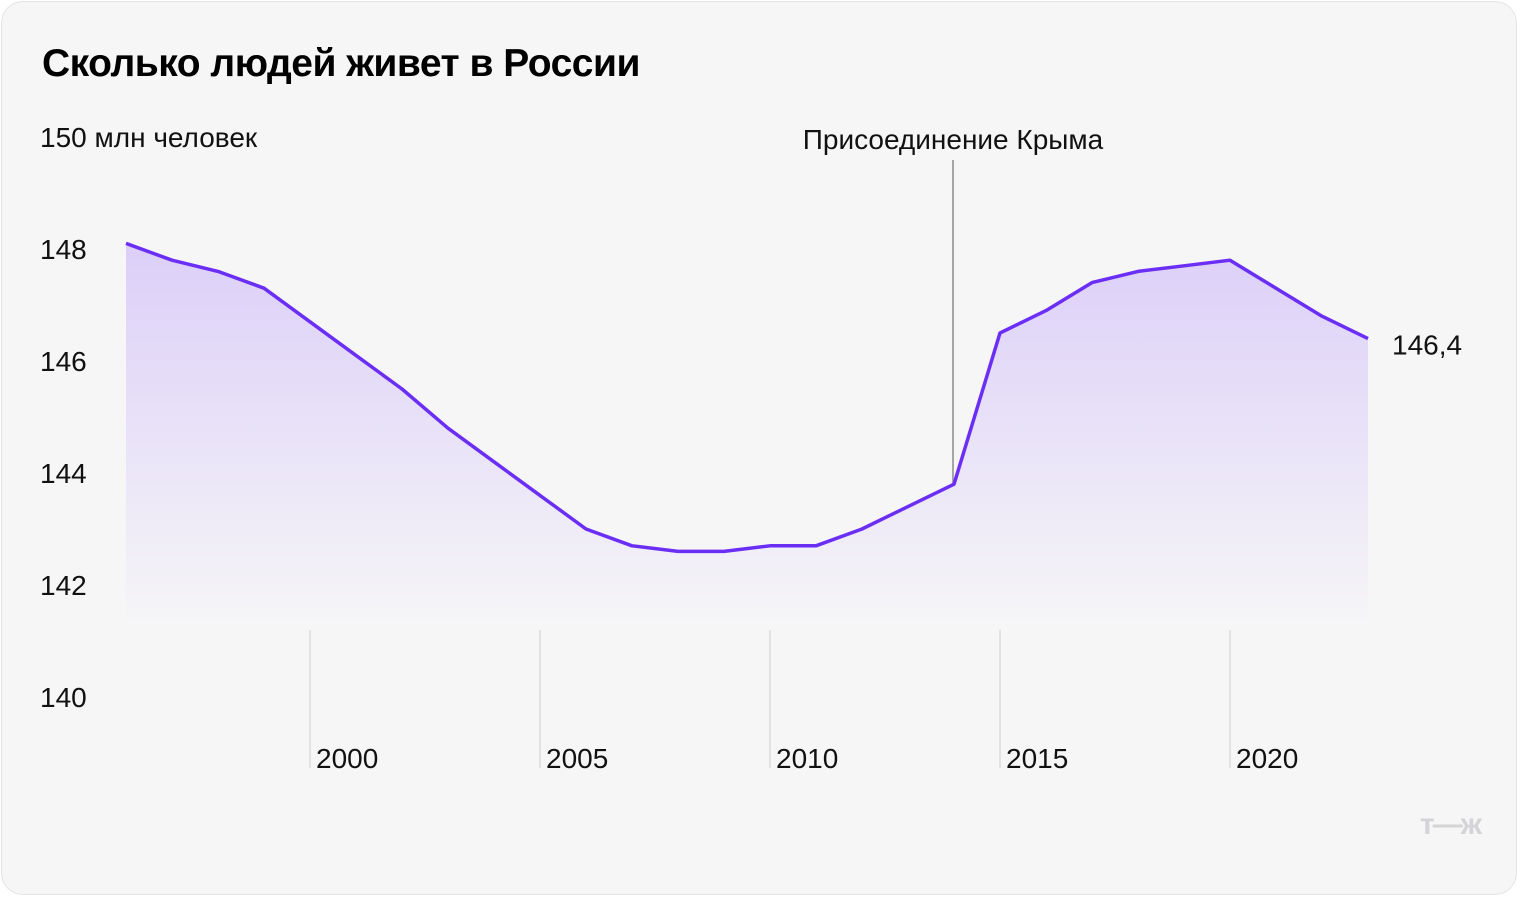 Image resolution: width=1520 pixels, height=898 pixels. What do you see at coordinates (63, 249) in the screenshot?
I see `y-tick-label: 148` at bounding box center [63, 249].